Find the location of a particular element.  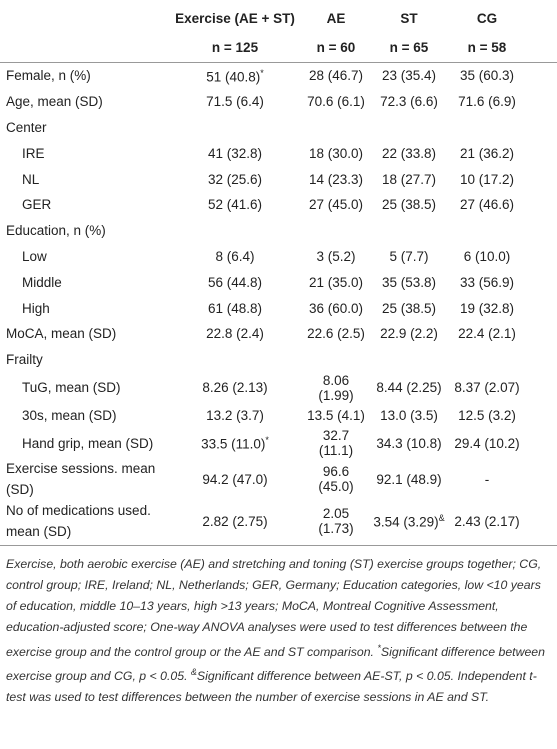

table-cell: 32.7 (11.1) is located at coordinates (336, 443).